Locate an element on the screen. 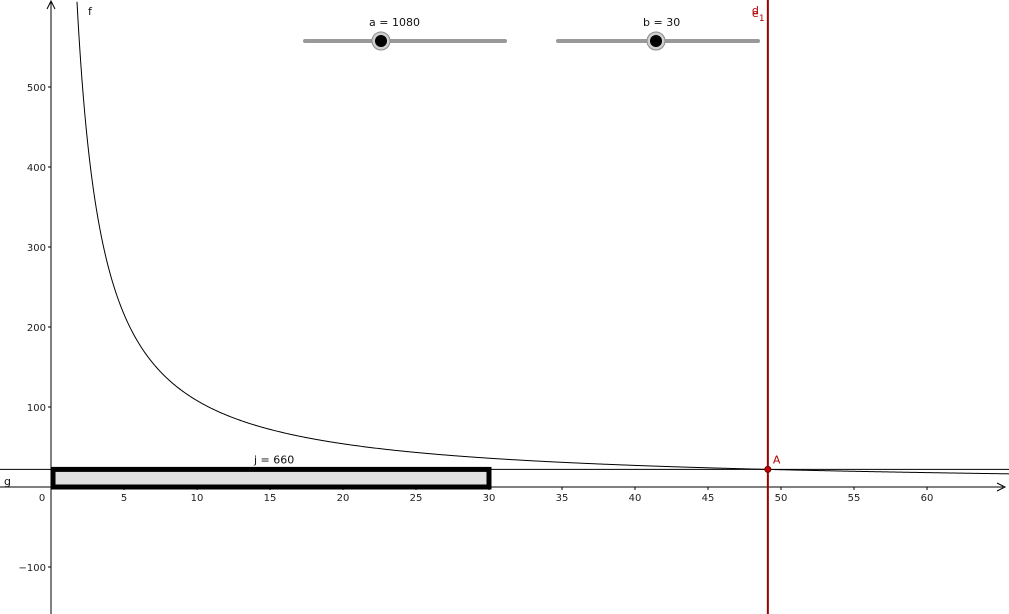 The image size is (1009, 614). y-tick-label: 300 is located at coordinates (36, 248).